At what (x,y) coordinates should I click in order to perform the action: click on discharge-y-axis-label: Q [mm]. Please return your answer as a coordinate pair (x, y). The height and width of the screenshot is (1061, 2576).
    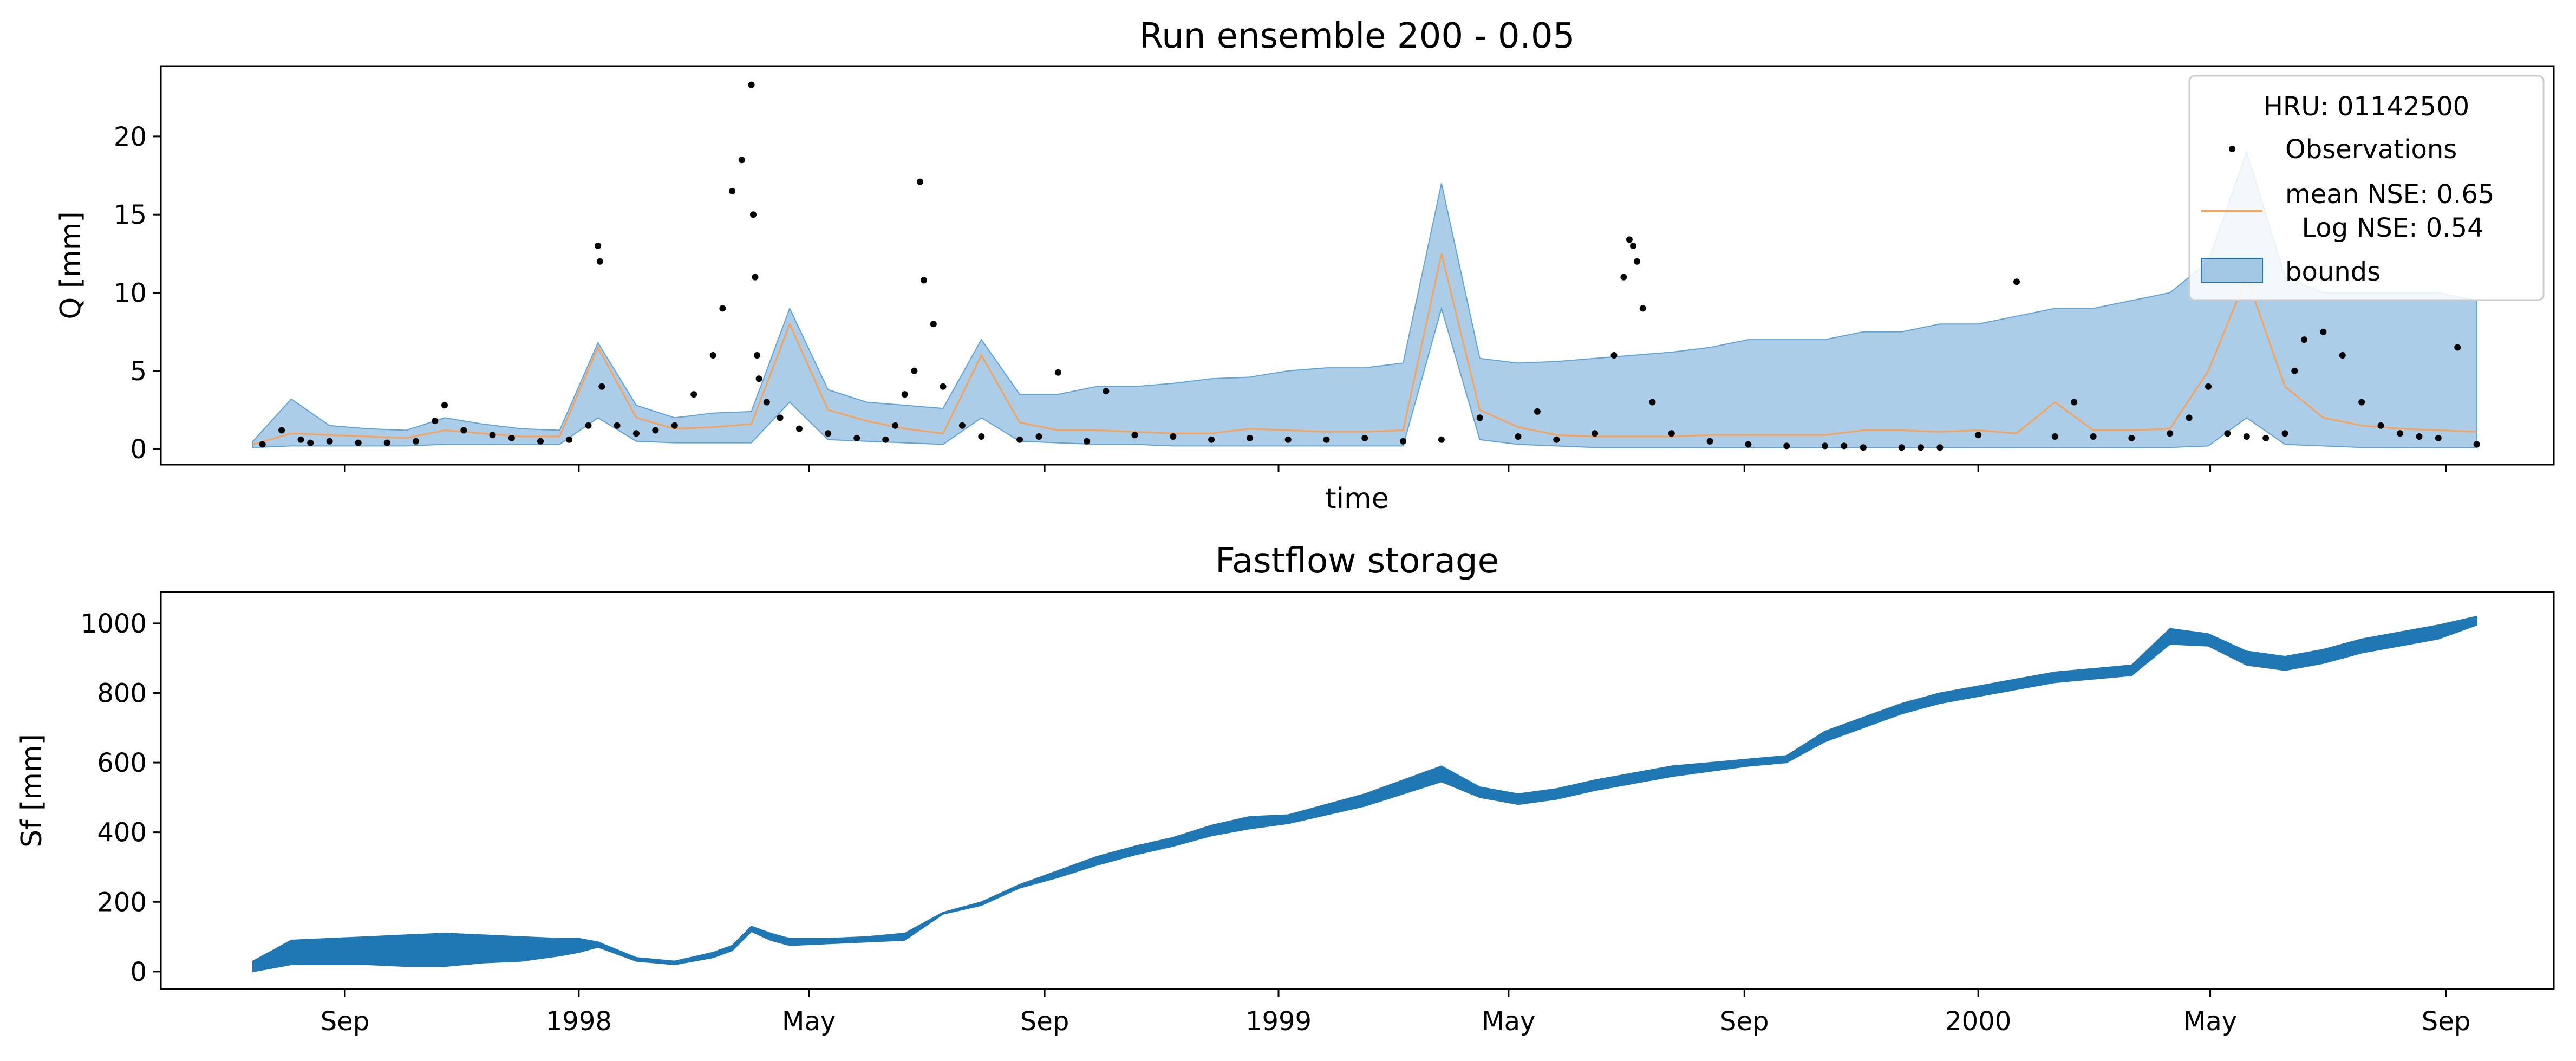
    Looking at the image, I should click on (71, 265).